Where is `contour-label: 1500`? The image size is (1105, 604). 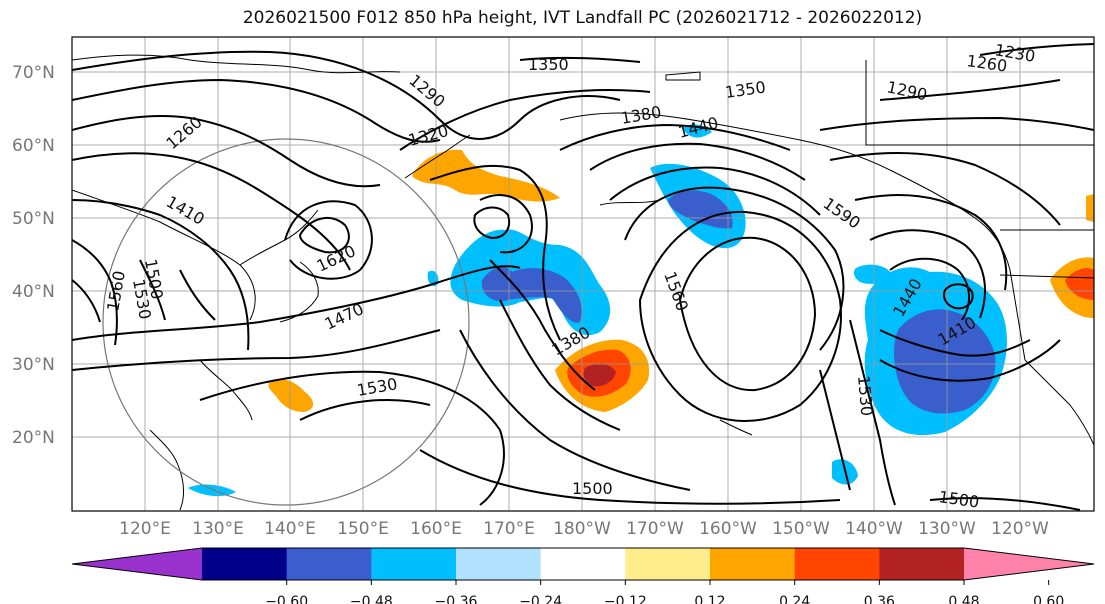 contour-label: 1500 is located at coordinates (592, 488).